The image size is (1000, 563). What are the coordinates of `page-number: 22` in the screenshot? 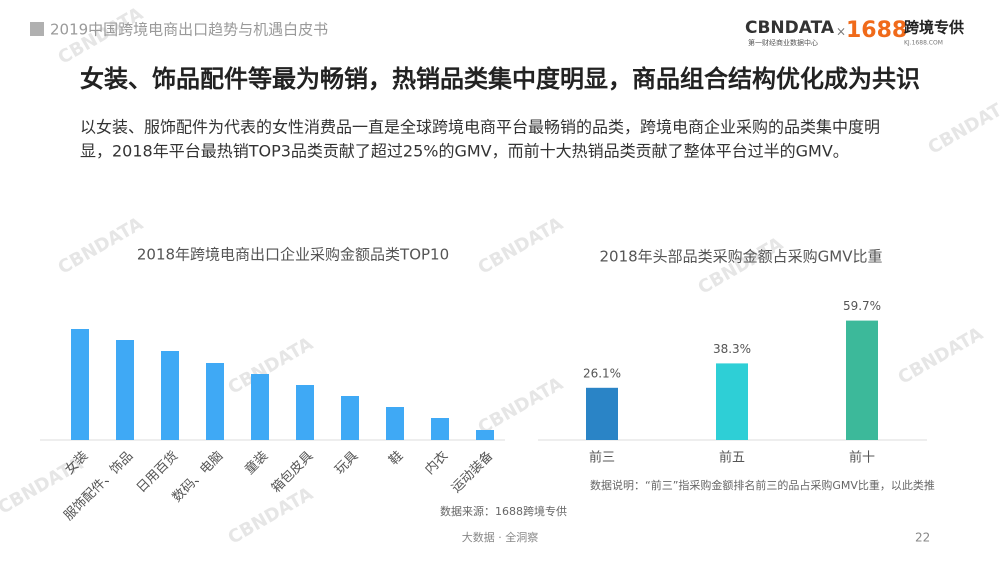 It's located at (922, 538).